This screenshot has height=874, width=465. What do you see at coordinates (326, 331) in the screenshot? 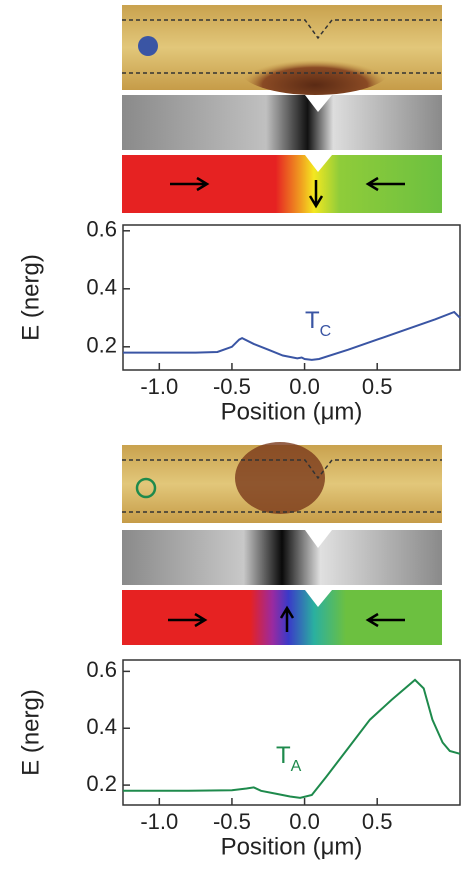
I see `annotation-subscript: C` at bounding box center [326, 331].